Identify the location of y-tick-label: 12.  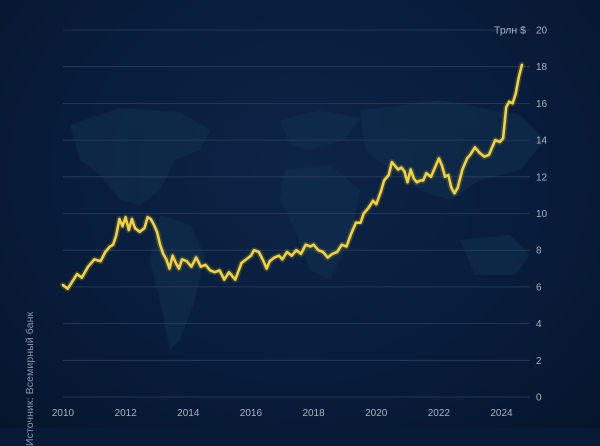
(542, 177).